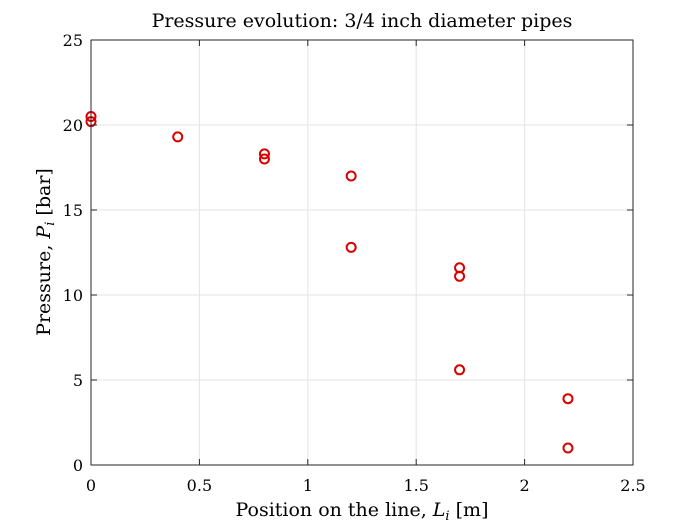 The image size is (700, 525). What do you see at coordinates (632, 485) in the screenshot?
I see `x-tick-label: 2.5` at bounding box center [632, 485].